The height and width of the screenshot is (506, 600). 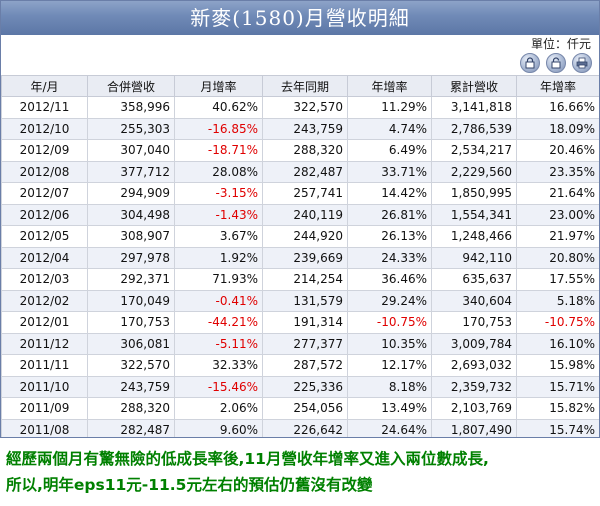 I want to click on cell-mom: 9.60%, so click(x=218, y=427).